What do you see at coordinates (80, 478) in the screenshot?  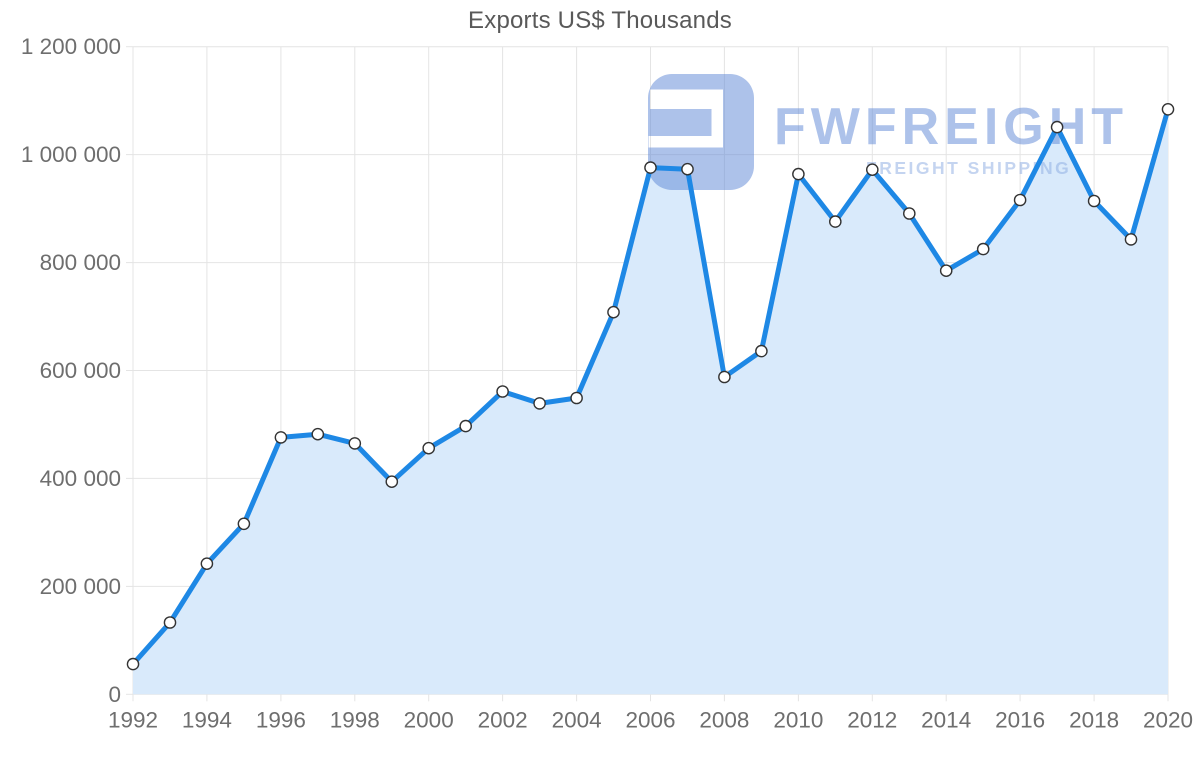 I see `y-tick-label: 400 000` at bounding box center [80, 478].